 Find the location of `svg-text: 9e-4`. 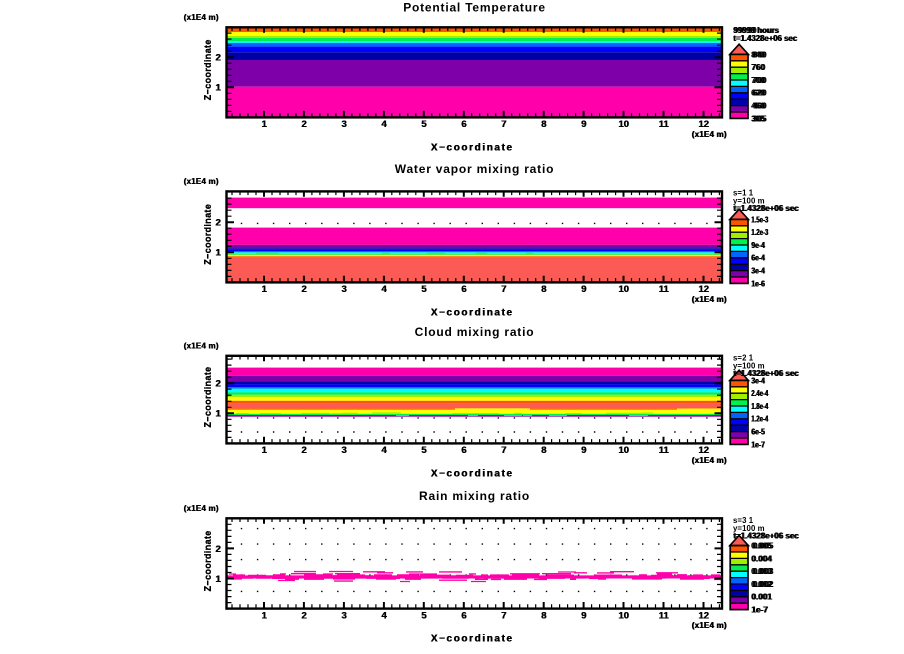

svg-text: 9e-4 is located at coordinates (758, 245).